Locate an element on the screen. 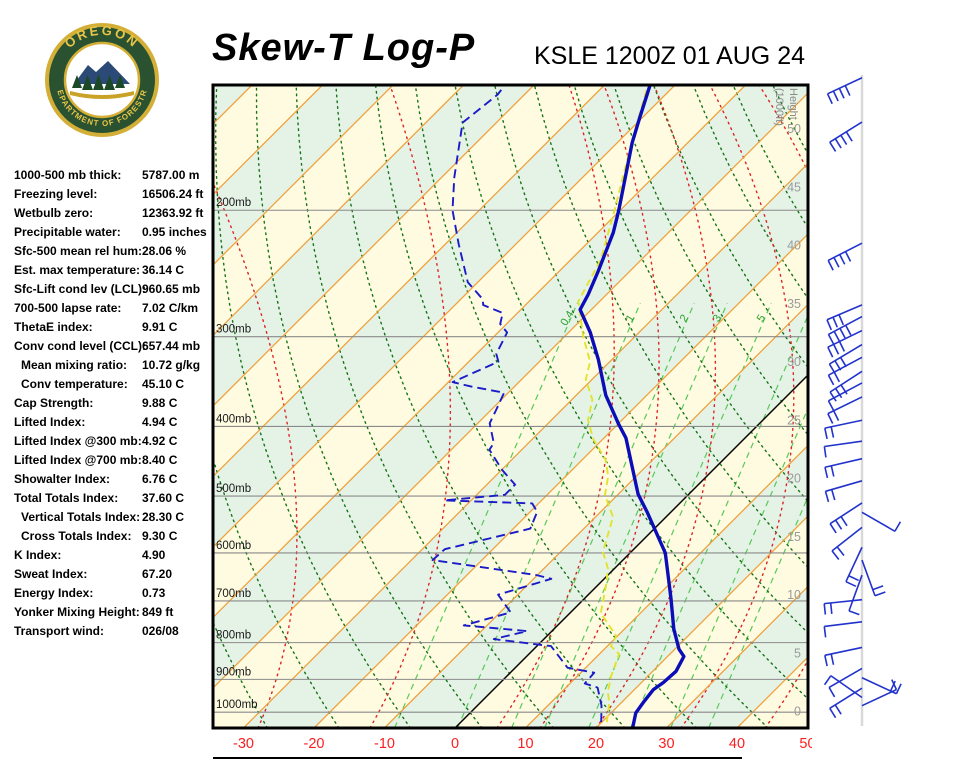  index-label: Precipitable water: is located at coordinates (67, 232).